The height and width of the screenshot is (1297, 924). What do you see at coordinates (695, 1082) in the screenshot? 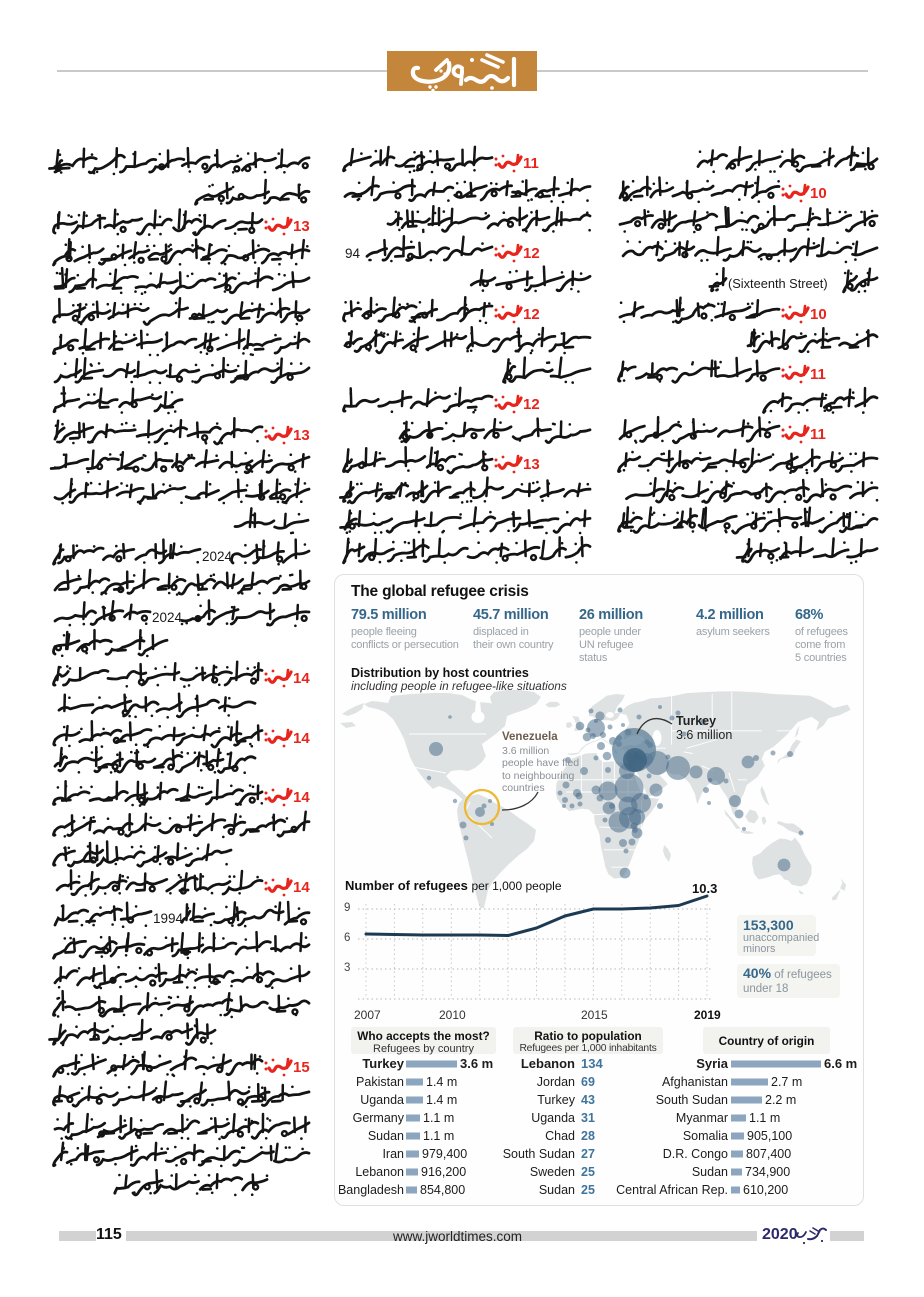
I see `svg-text: Afghanistan` at bounding box center [695, 1082].